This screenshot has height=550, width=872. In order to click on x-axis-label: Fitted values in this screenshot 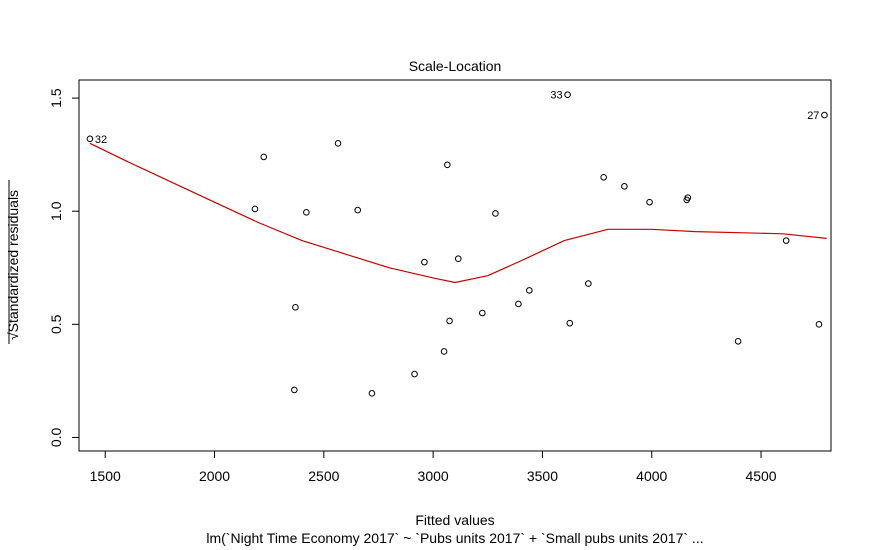, I will do `click(454, 520)`.